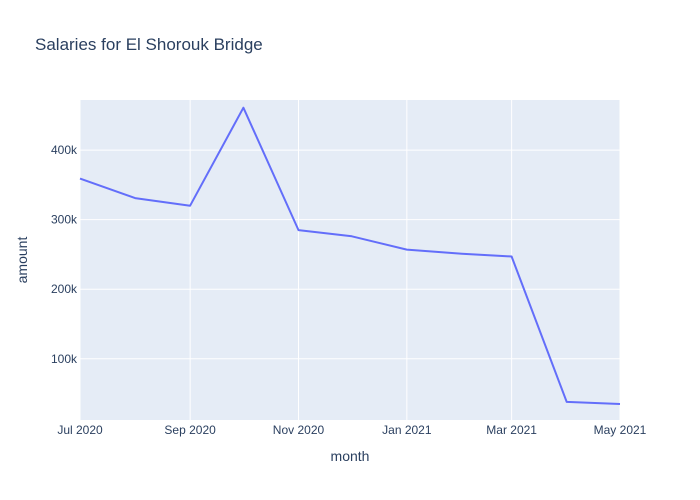 The height and width of the screenshot is (500, 700). I want to click on x-tick-label: Jan 2021, so click(407, 430).